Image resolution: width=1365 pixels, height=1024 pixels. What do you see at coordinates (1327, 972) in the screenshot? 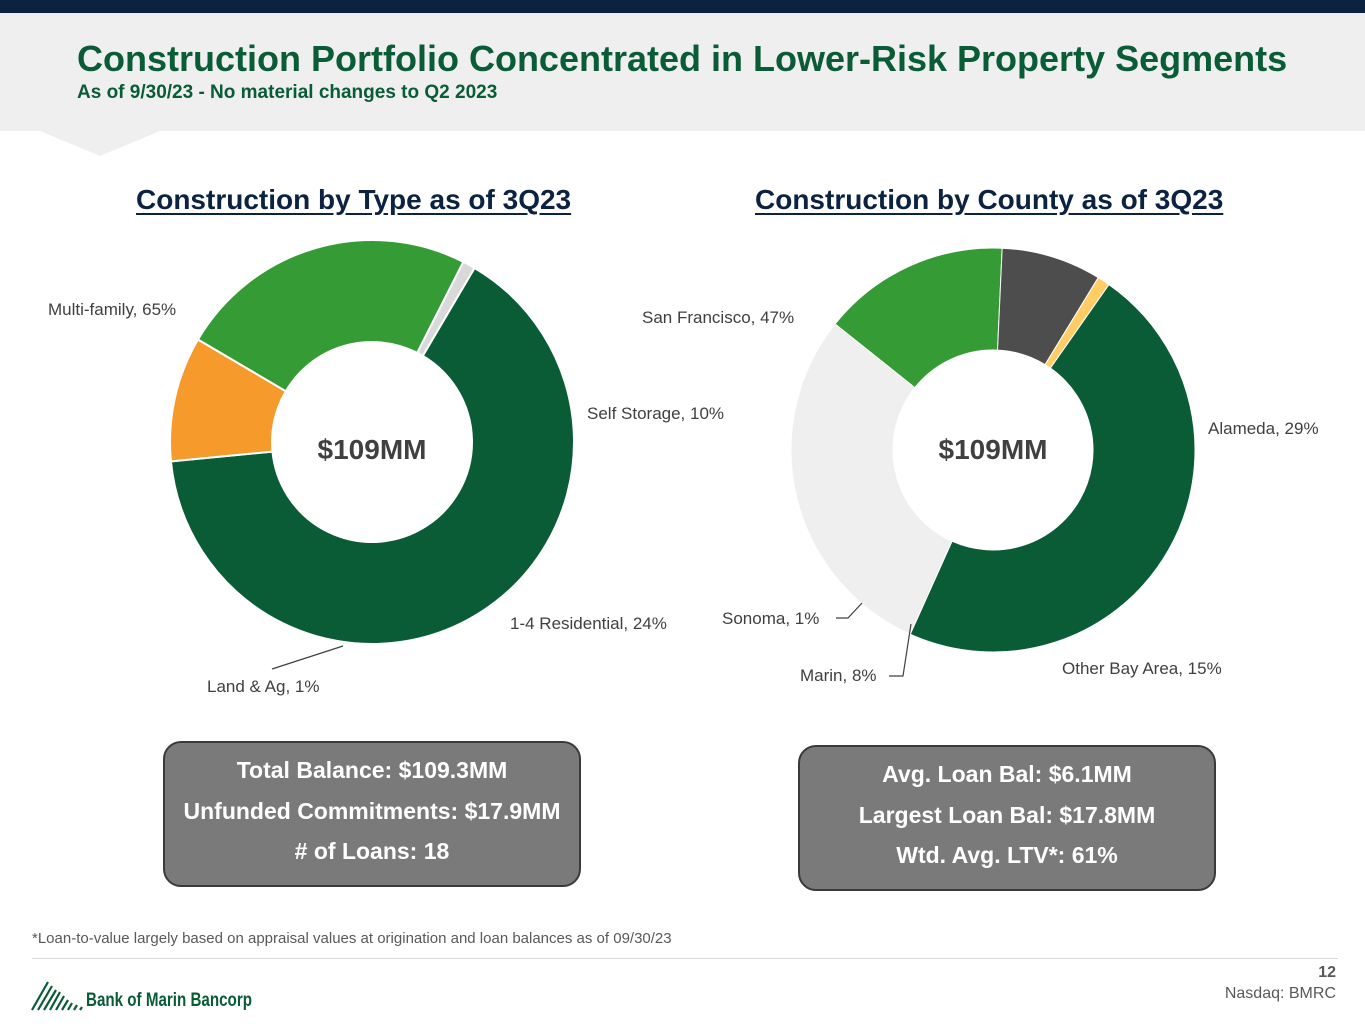
I see `page-number: 12` at bounding box center [1327, 972].